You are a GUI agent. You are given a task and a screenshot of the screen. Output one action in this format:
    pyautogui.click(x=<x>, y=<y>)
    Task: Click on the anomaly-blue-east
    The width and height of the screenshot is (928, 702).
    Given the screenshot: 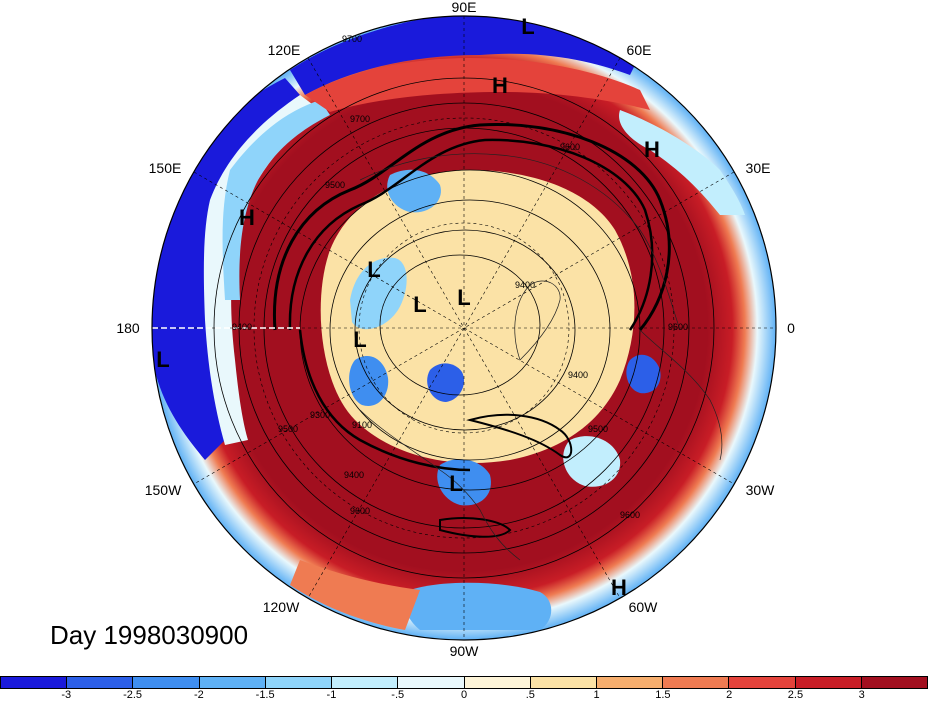 What is the action you would take?
    pyautogui.click(x=643, y=374)
    